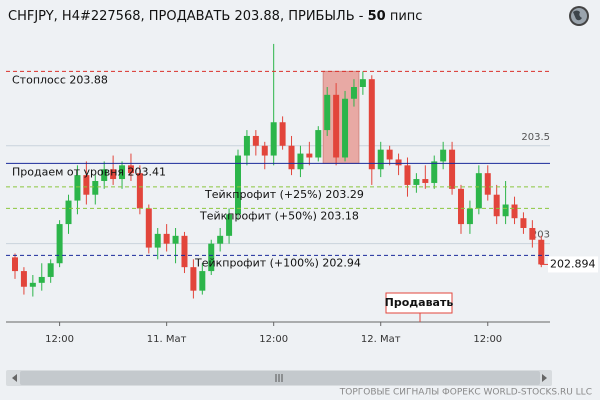 Image resolution: width=600 pixels, height=400 pixels. What do you see at coordinates (277, 262) in the screenshot?
I see `level-label: Тейкпрофит (+100%) 202.94` at bounding box center [277, 262].